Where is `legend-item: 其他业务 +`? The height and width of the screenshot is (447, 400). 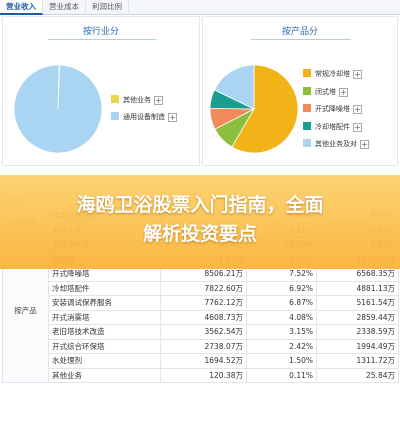
legend-item: 其他业务 + is located at coordinates (137, 100).